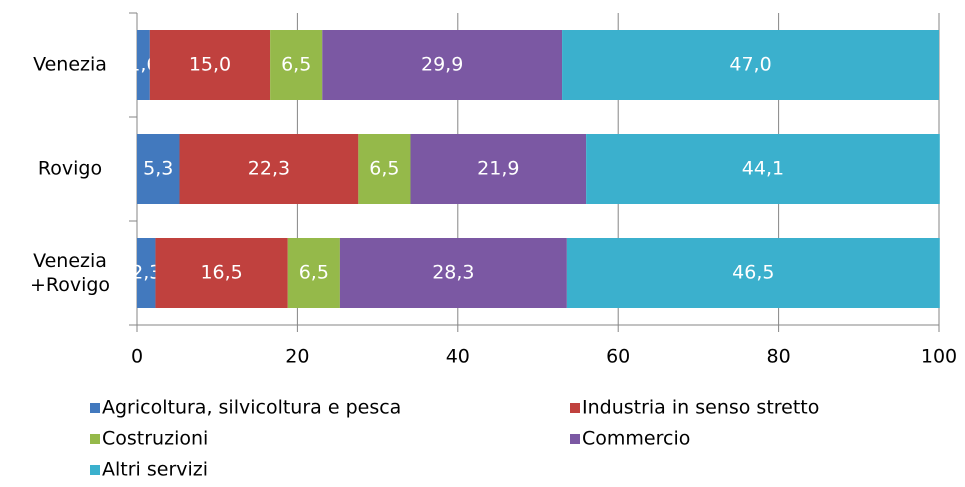  What do you see at coordinates (70, 65) in the screenshot?
I see `y-tick-label: Venezia` at bounding box center [70, 65].